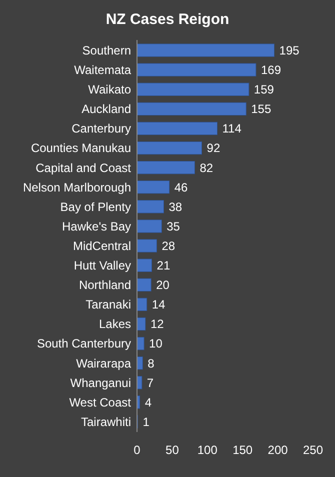  What do you see at coordinates (156, 343) in the screenshot?
I see `data-label: 10` at bounding box center [156, 343].